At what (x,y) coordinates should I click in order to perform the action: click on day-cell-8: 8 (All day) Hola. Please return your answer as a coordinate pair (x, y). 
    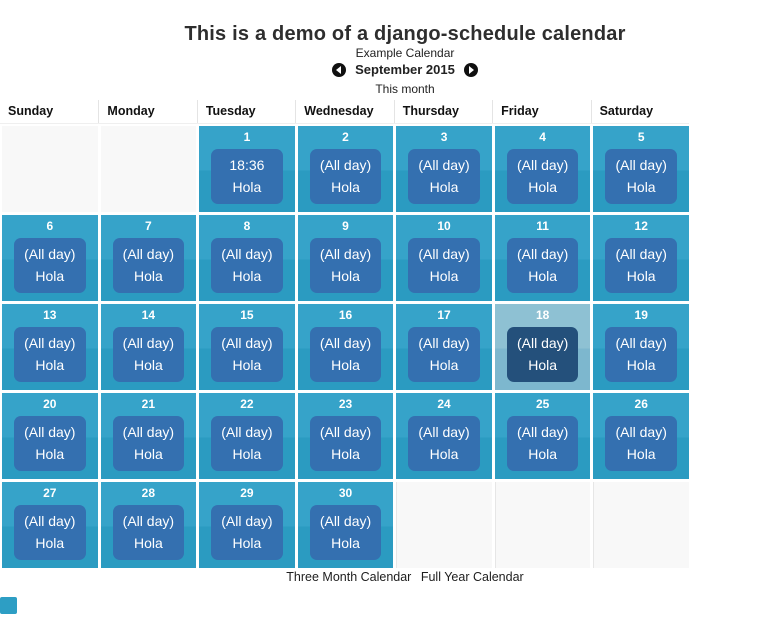
    Looking at the image, I should click on (247, 258).